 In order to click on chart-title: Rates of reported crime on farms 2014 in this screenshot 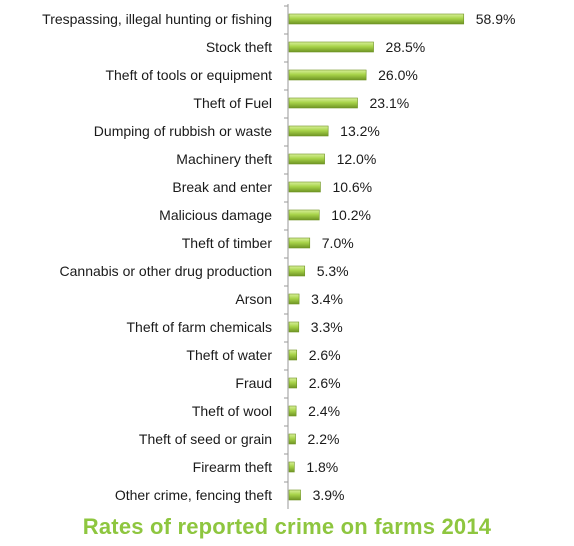, I will do `click(287, 526)`.